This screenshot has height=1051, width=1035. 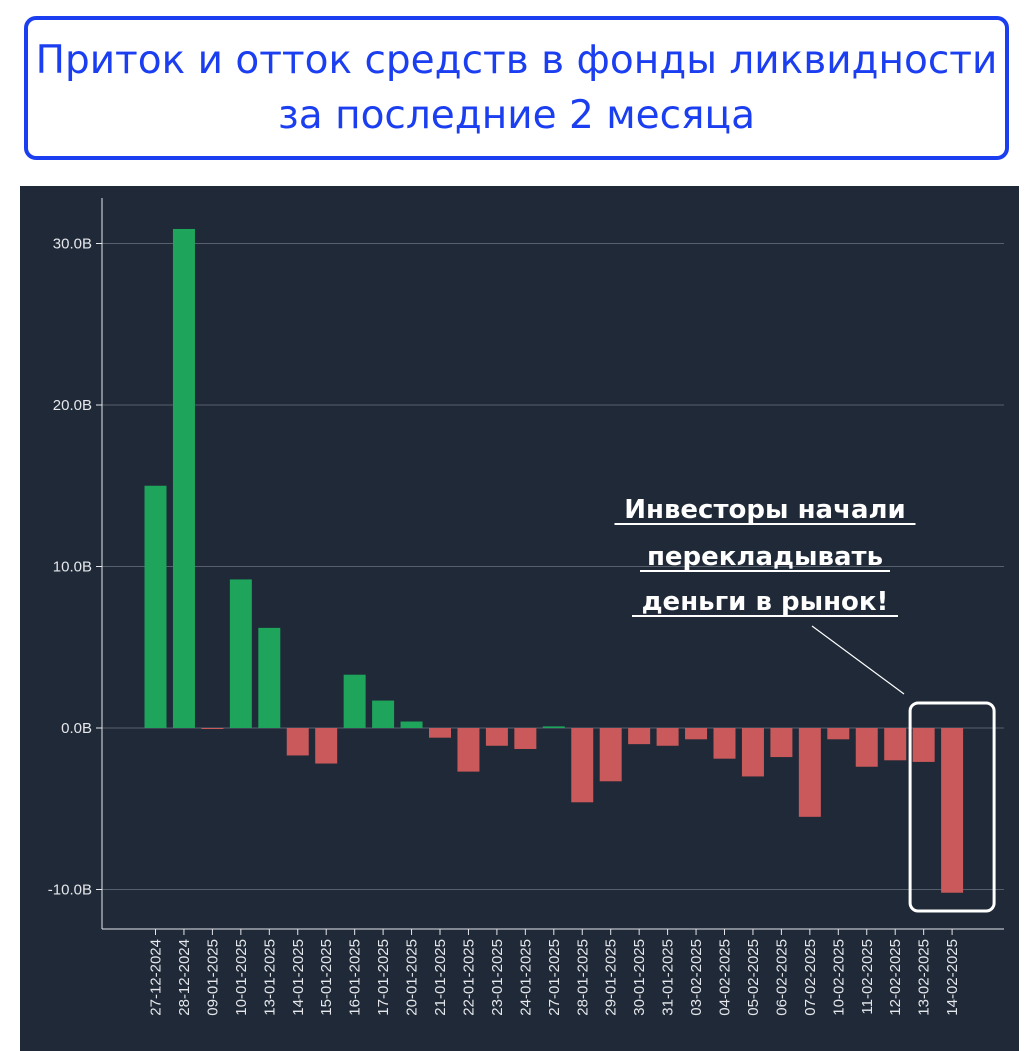 I want to click on x-tick-label: 14-02-2025, so click(x=952, y=977).